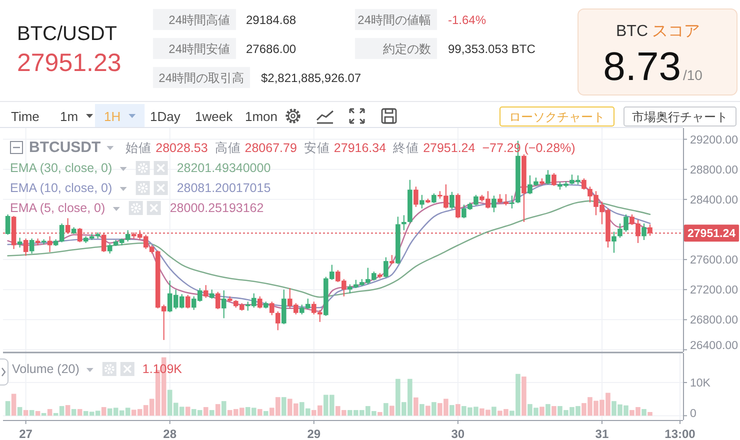 The image size is (740, 440). What do you see at coordinates (25, 116) in the screenshot?
I see `text: Time` at bounding box center [25, 116].